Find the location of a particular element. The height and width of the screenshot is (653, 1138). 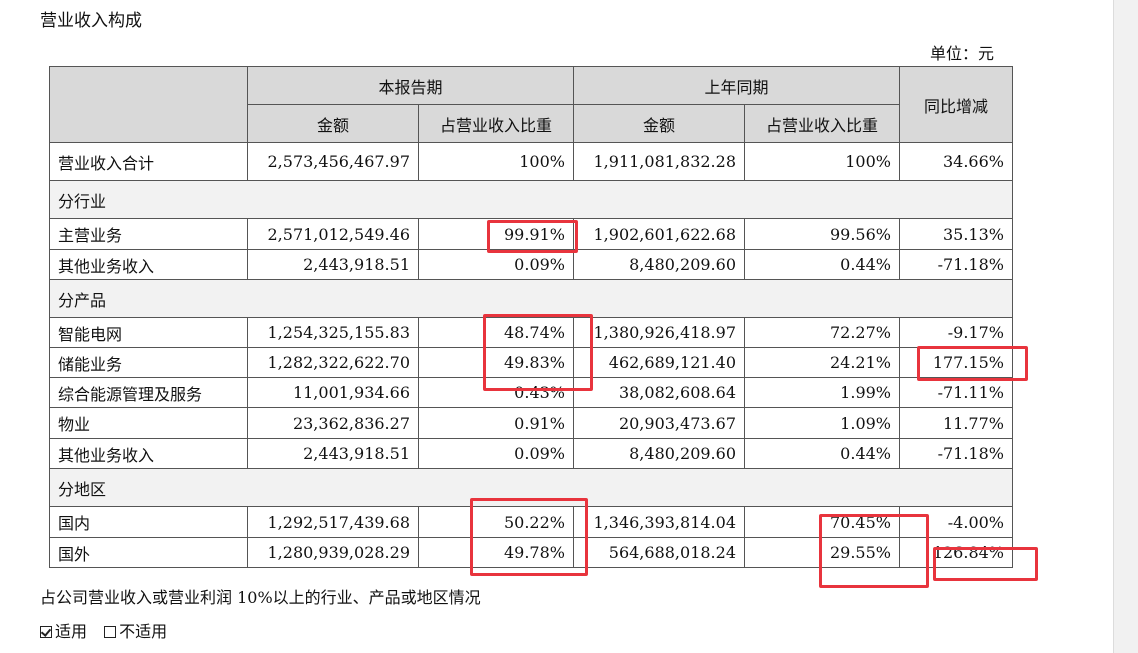

current-amount: 1,254,325,155.83 is located at coordinates (333, 332).